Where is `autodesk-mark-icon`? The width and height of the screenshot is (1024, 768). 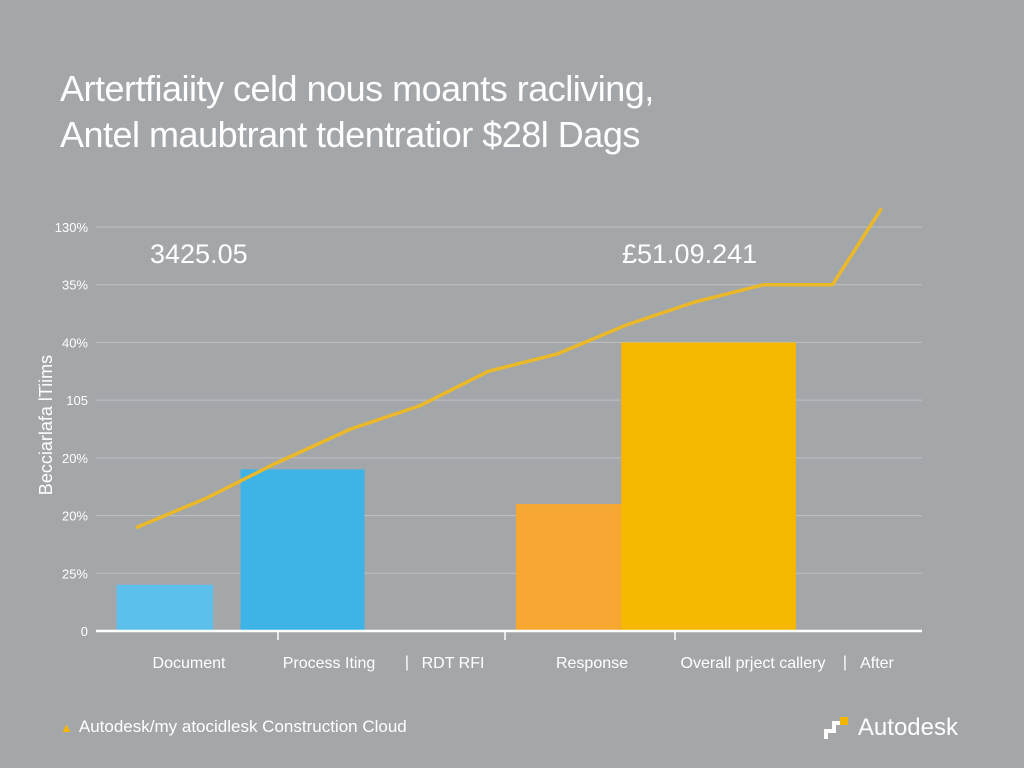
autodesk-mark-icon is located at coordinates (835, 728).